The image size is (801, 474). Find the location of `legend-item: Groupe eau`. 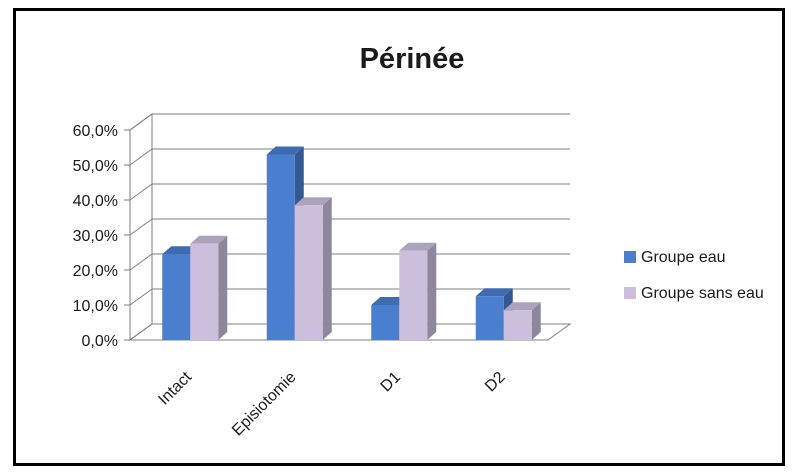

legend-item: Groupe eau is located at coordinates (675, 257).